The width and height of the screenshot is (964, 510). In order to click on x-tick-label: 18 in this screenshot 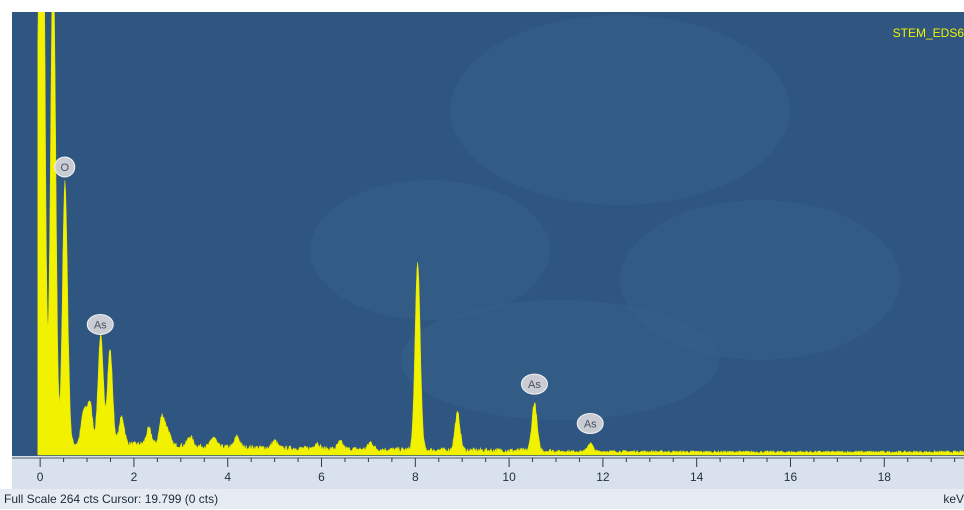, I will do `click(885, 477)`.